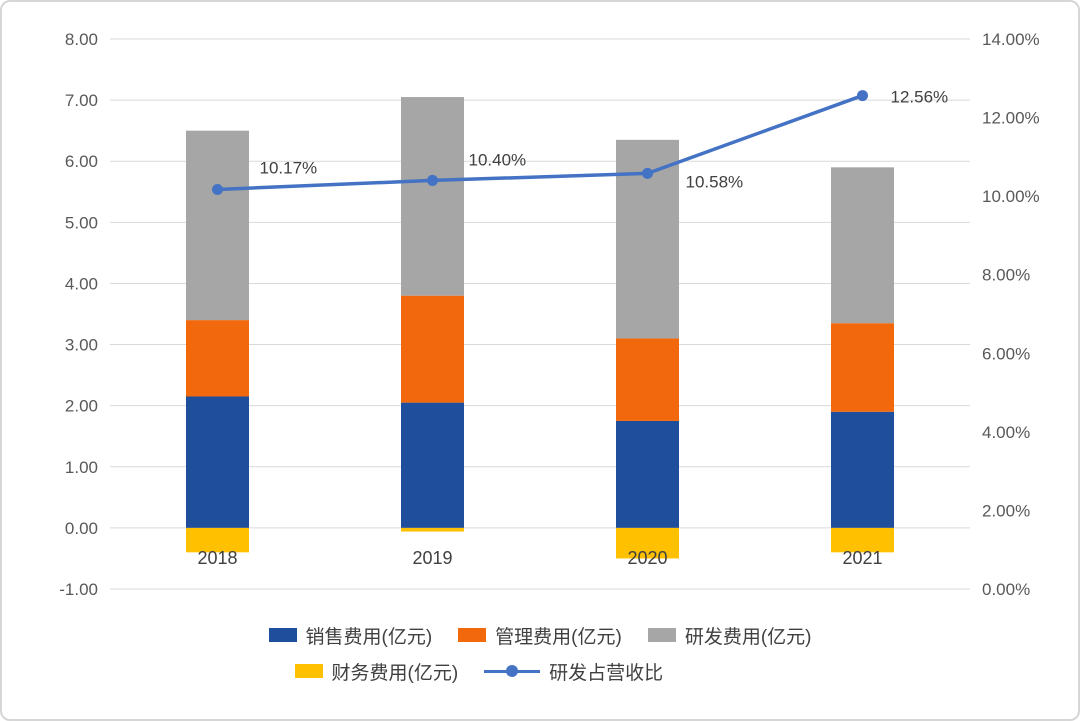 This screenshot has height=721, width=1080. Describe the element at coordinates (1006, 589) in the screenshot. I see `right-axis-tick-label: 0.00%` at that location.